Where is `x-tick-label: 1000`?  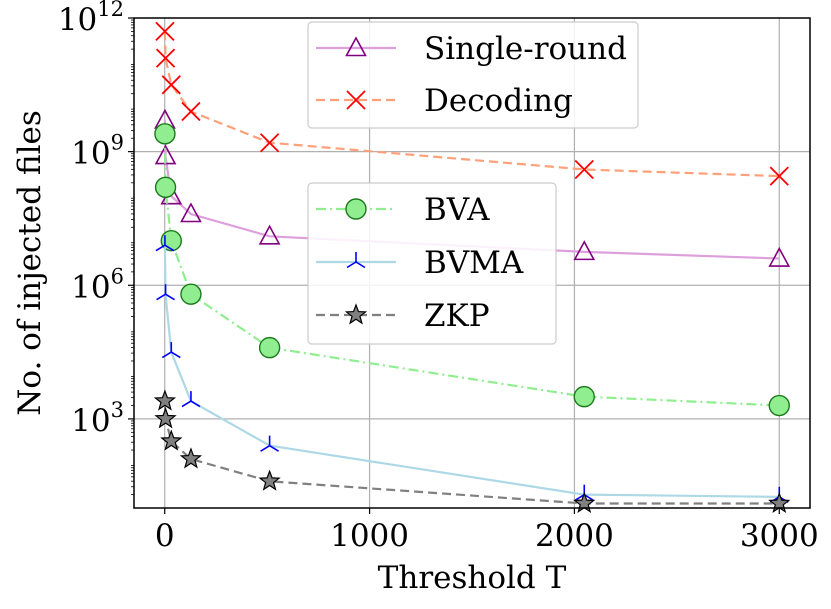
x-tick-label: 1000 is located at coordinates (369, 536).